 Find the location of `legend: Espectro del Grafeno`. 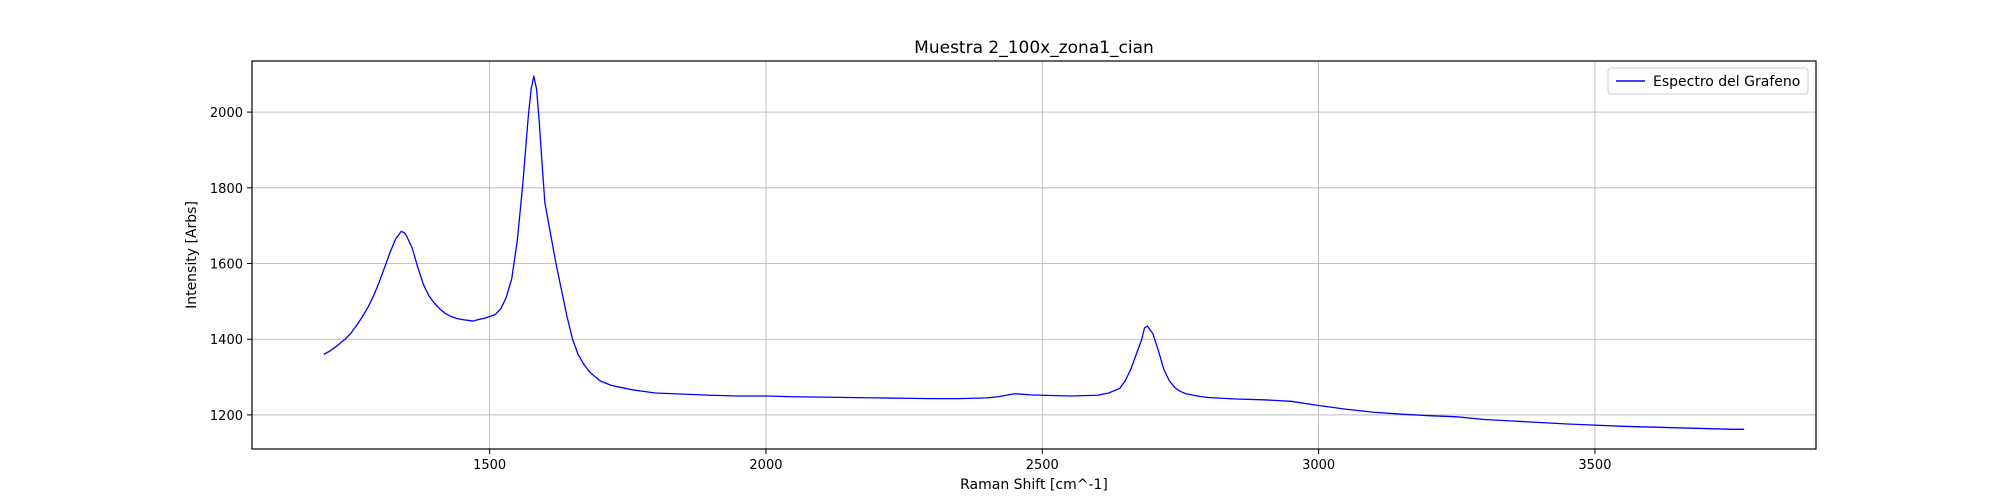

legend: Espectro del Grafeno is located at coordinates (1708, 81).